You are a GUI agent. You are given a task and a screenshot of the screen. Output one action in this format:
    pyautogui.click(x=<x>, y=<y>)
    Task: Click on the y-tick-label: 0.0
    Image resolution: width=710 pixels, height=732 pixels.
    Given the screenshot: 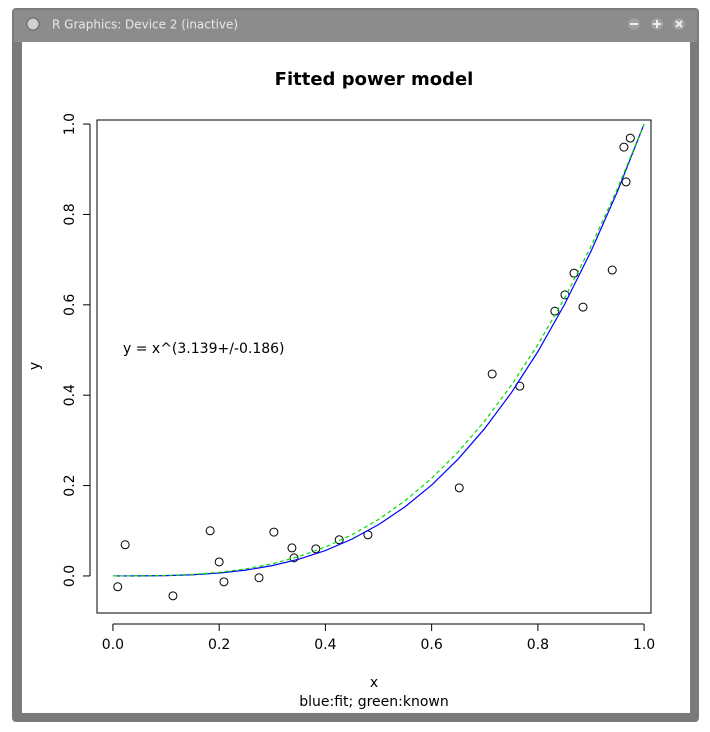 What is the action you would take?
    pyautogui.click(x=70, y=576)
    